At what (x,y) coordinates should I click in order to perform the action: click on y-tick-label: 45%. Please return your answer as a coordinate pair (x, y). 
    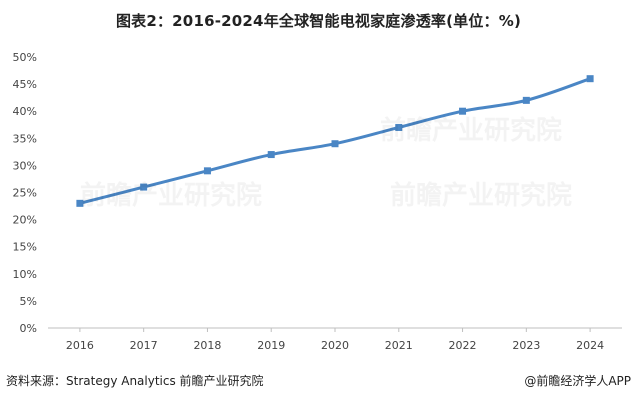
    Looking at the image, I should click on (25, 84).